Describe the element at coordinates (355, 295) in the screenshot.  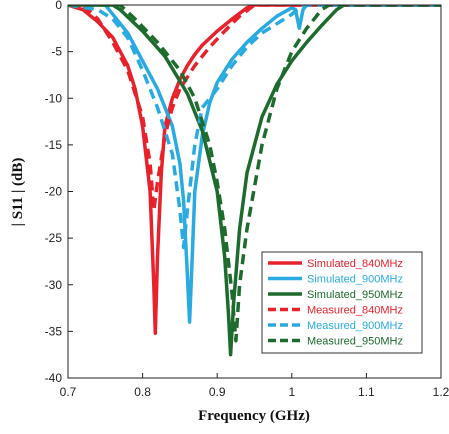
I see `legend-label-simulated-950mhz: Simulated_950MHz` at that location.